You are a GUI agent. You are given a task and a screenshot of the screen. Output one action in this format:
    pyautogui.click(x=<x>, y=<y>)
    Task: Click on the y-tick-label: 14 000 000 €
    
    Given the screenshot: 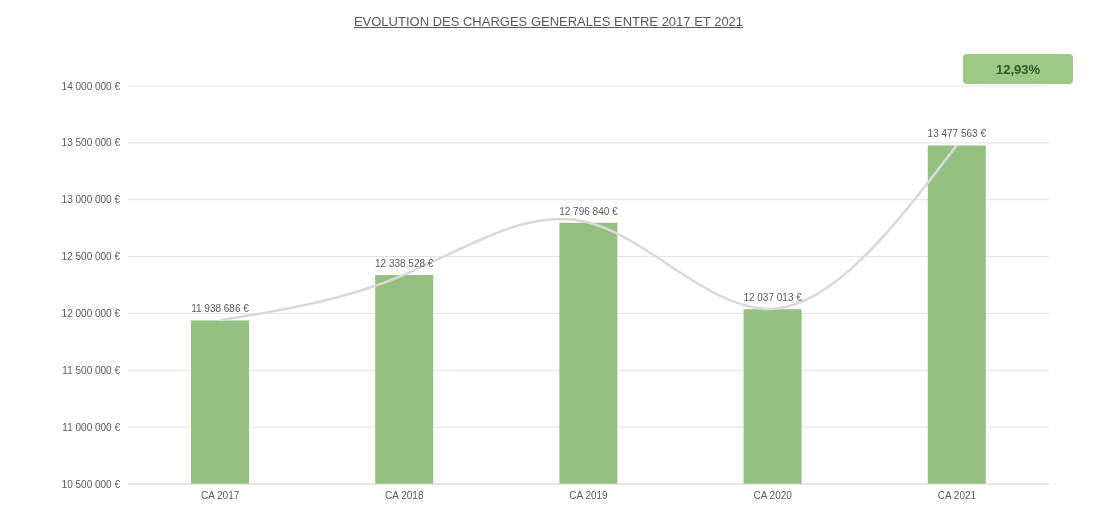 What is the action you would take?
    pyautogui.click(x=91, y=86)
    